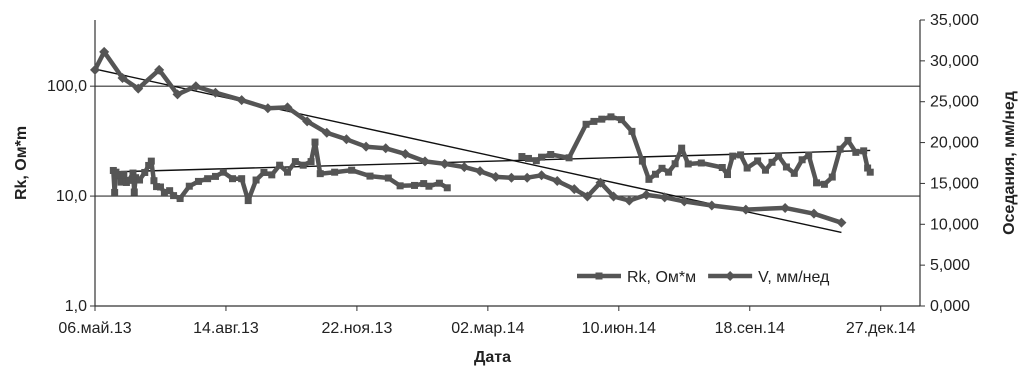 Image resolution: width=1026 pixels, height=367 pixels. Describe the element at coordinates (730, 276) in the screenshot. I see `legend-marker` at that location.